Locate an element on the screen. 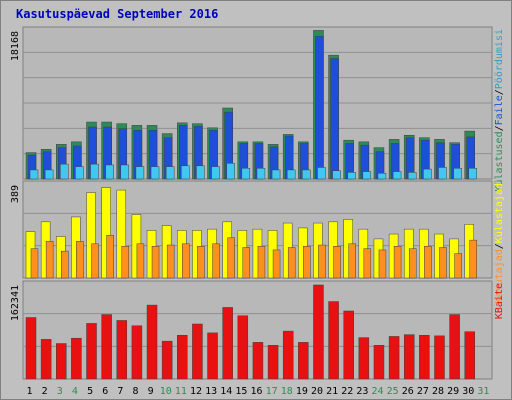 The width and height of the screenshot is (512, 400). day-label: 4 is located at coordinates (75, 391).